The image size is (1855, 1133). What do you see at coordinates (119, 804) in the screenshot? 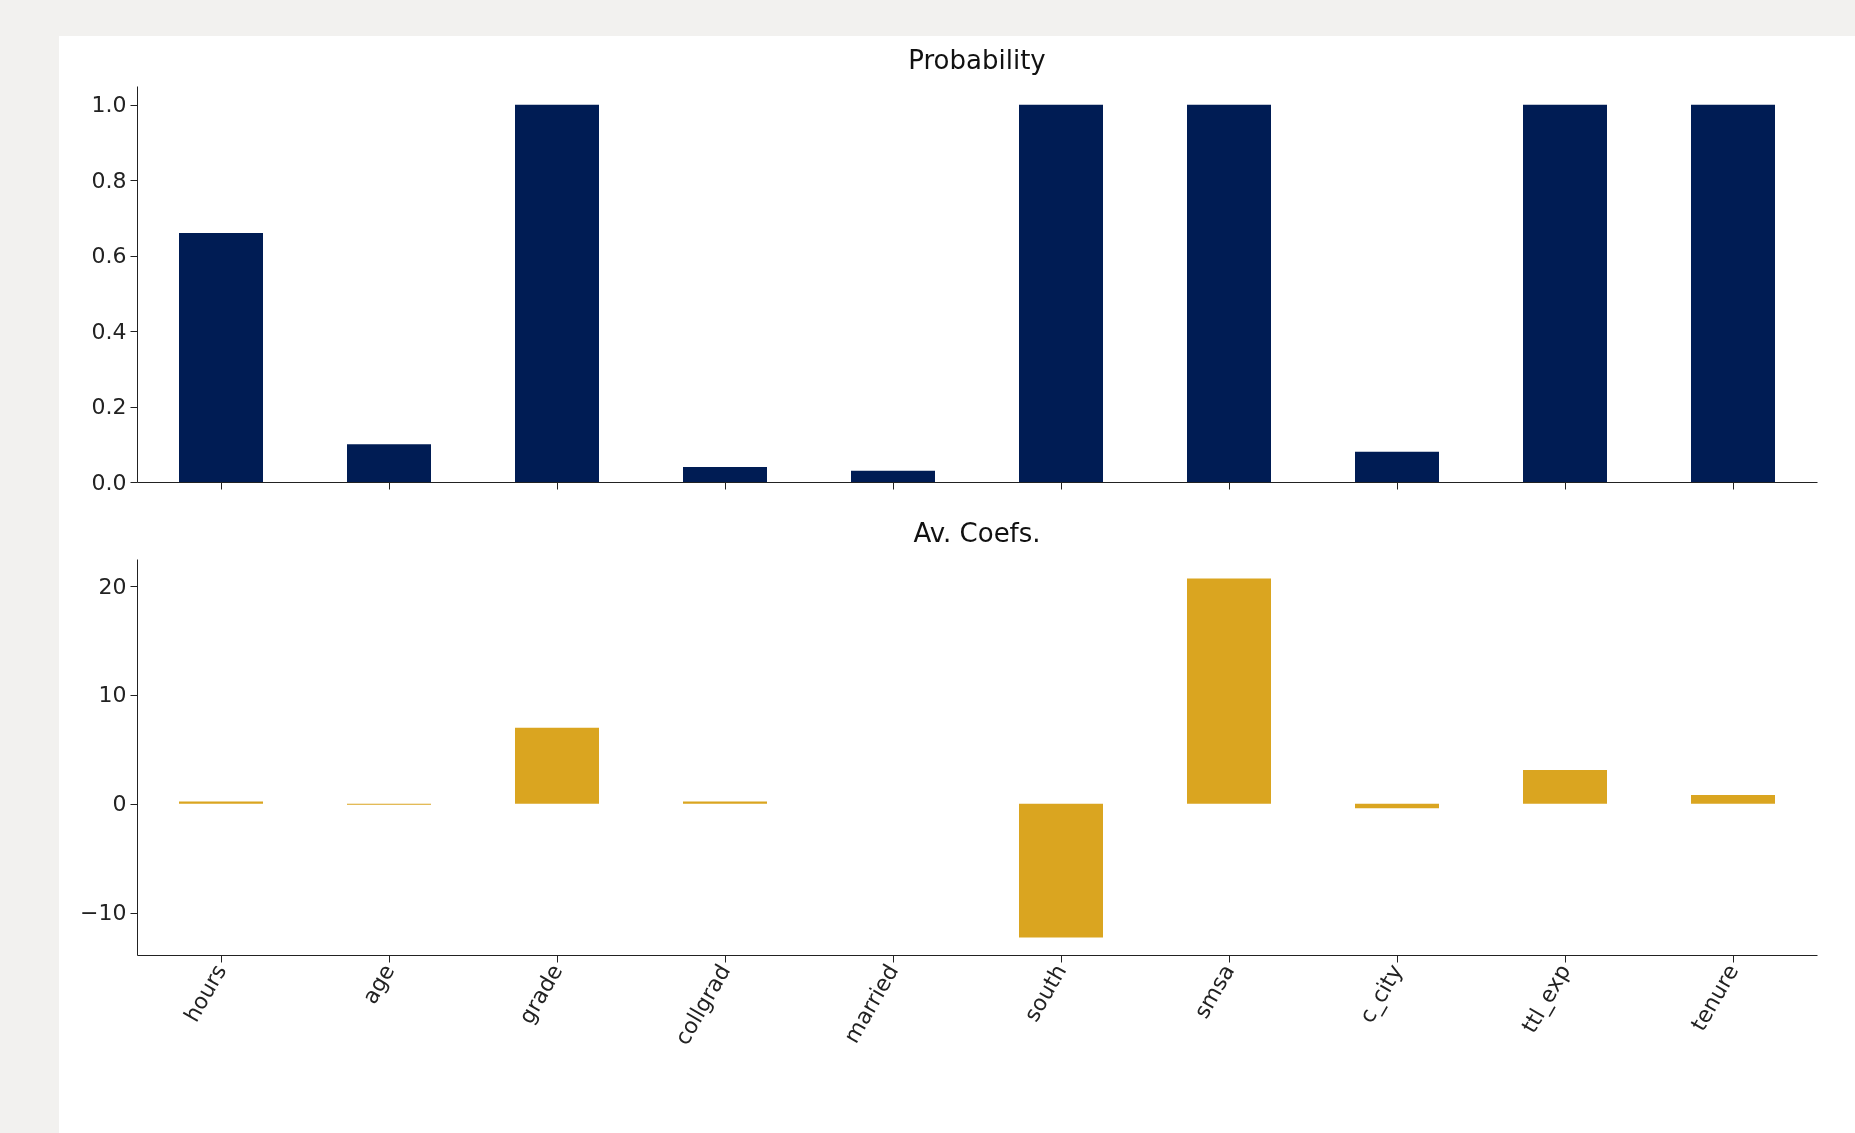
I see `y-tick-label: 0` at bounding box center [119, 804].